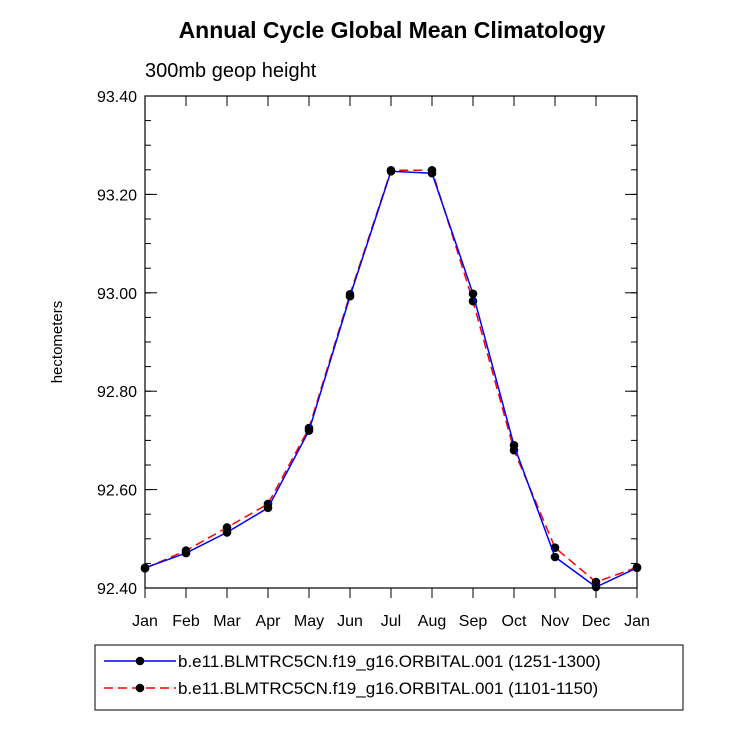 This screenshot has height=730, width=730. I want to click on x-tick-label: Dec, so click(596, 621).